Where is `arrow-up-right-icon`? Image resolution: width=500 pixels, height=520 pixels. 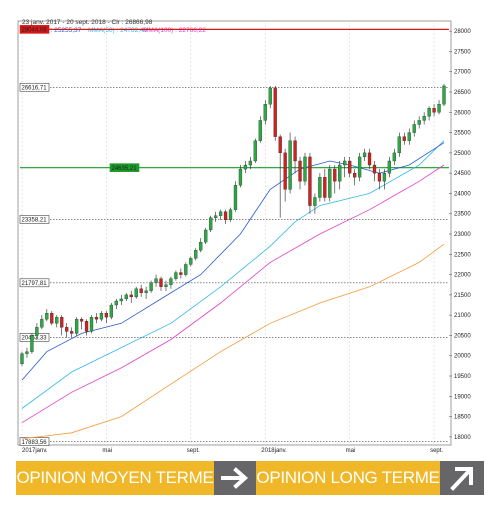
arrow-up-right-icon is located at coordinates (461, 479).